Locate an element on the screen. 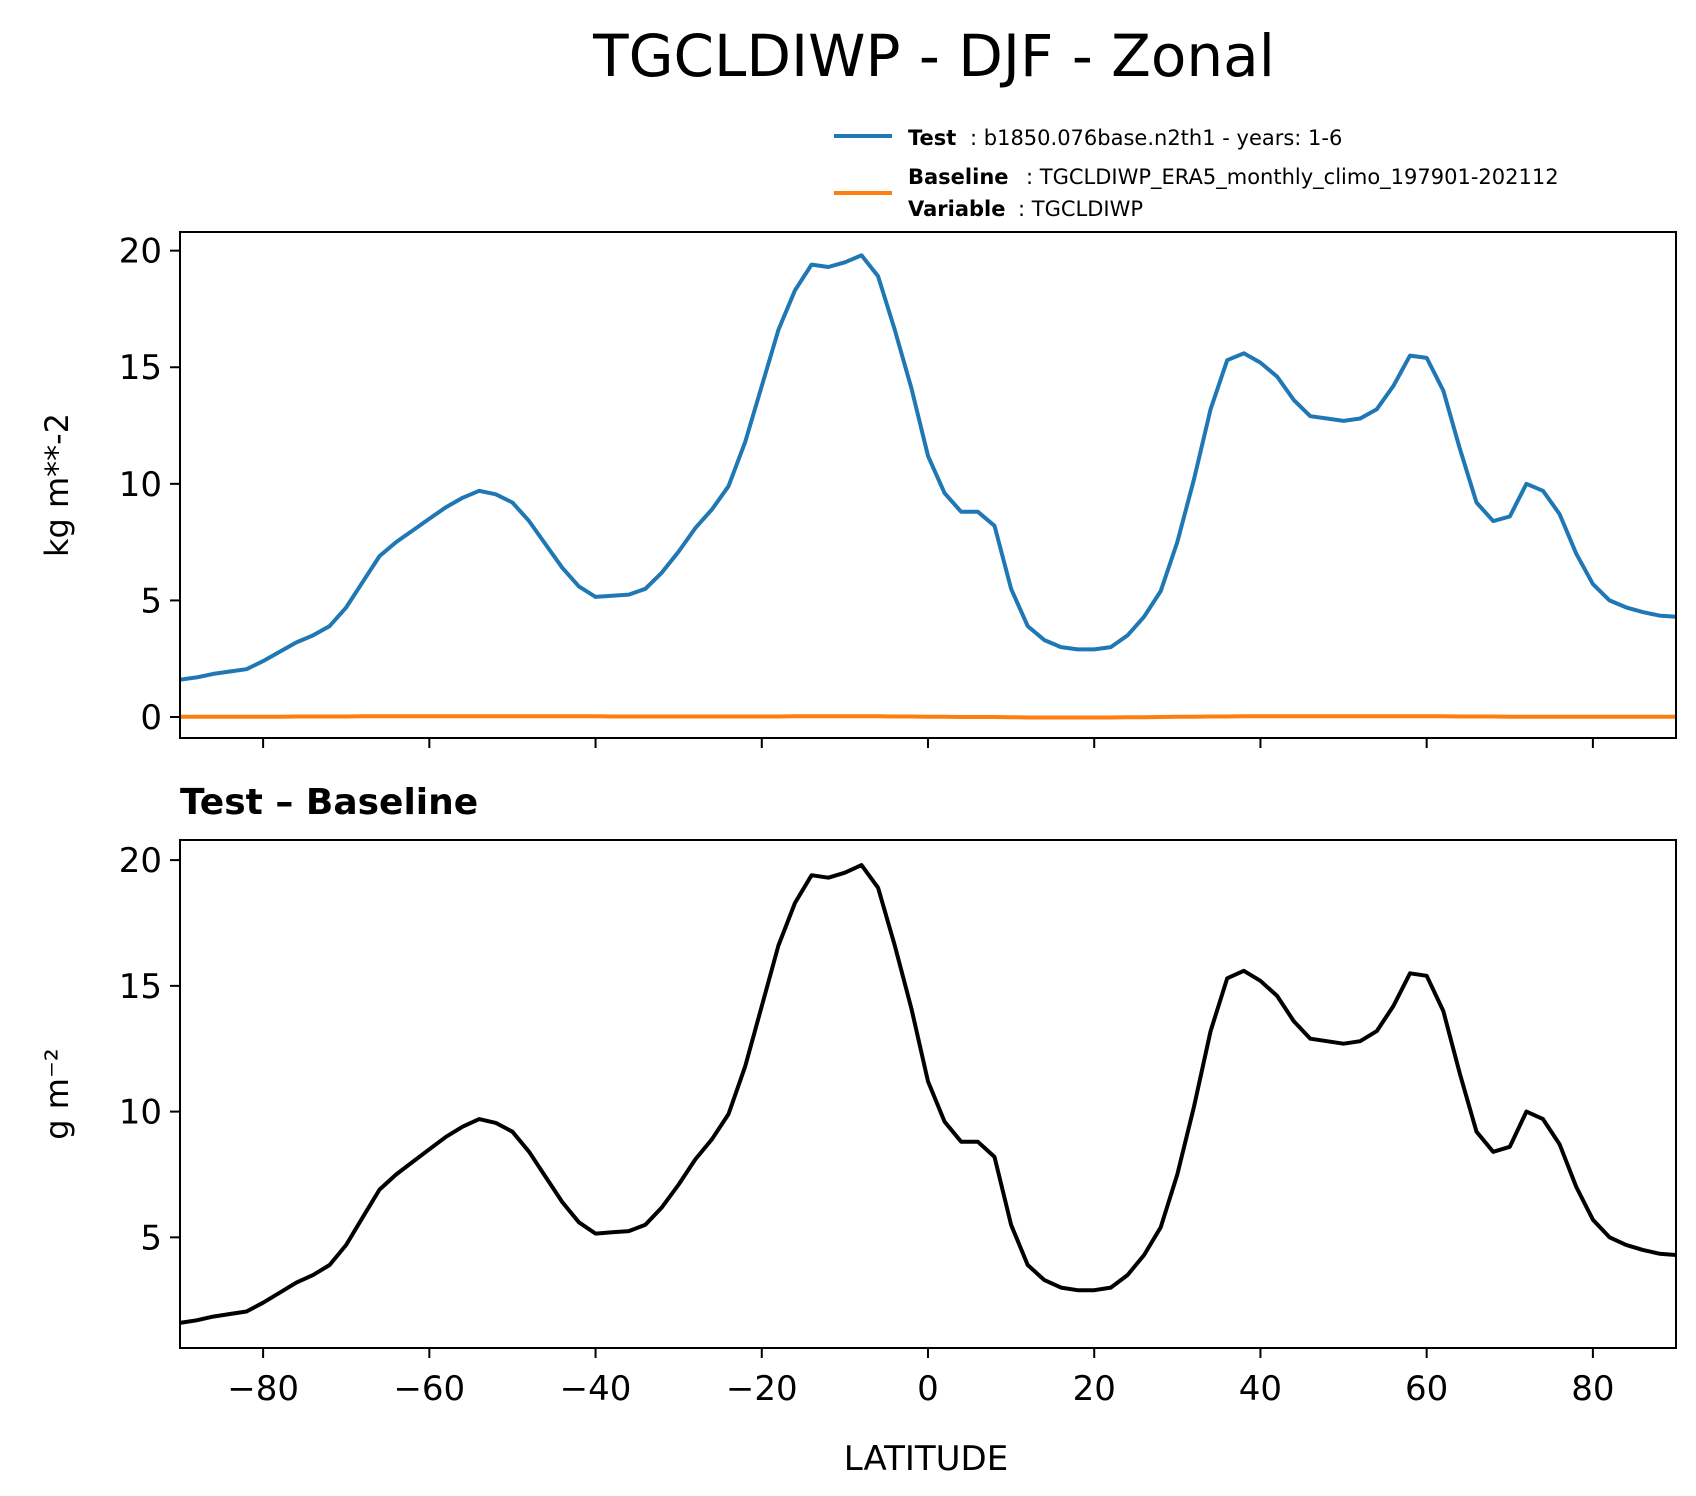 The image size is (1696, 1496). bottom-x-tick-label: 0 is located at coordinates (928, 1389).